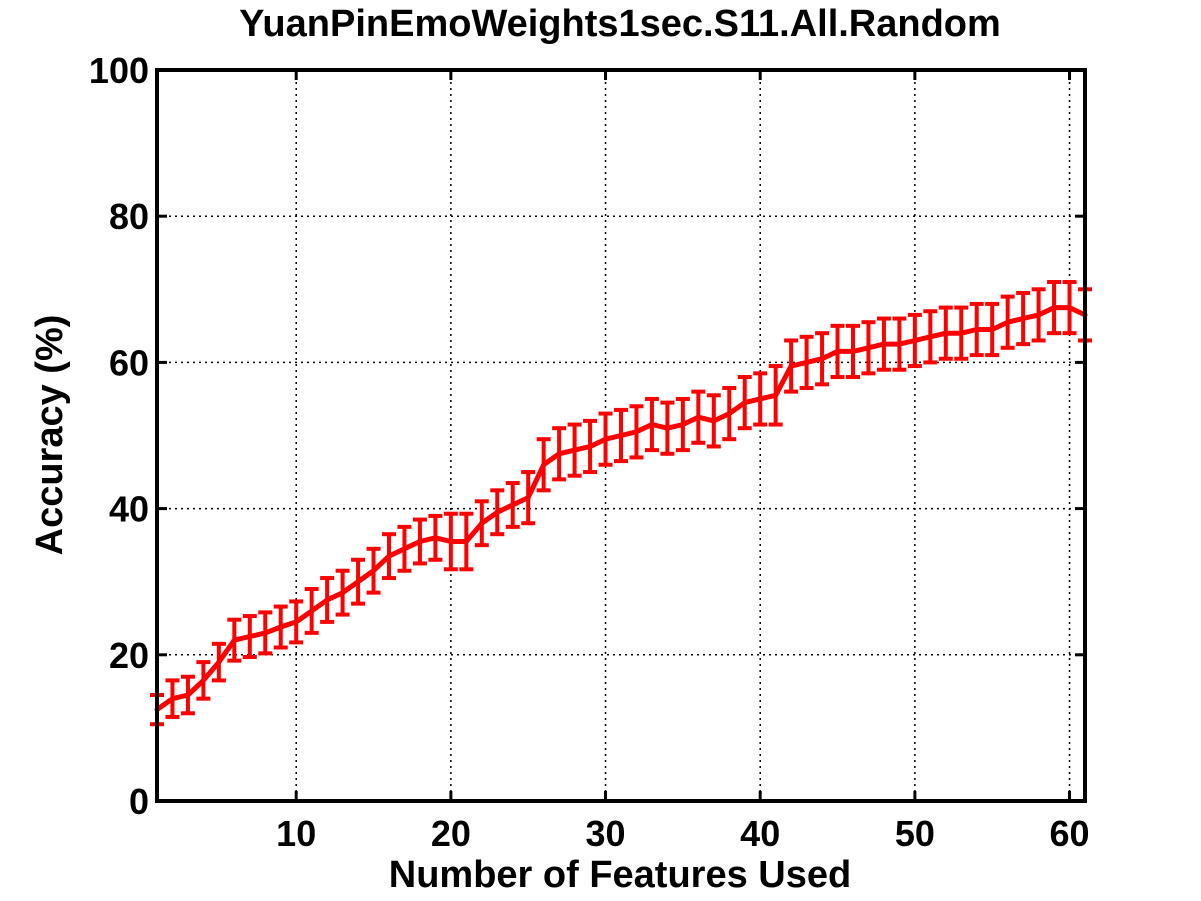  What do you see at coordinates (1070, 833) in the screenshot?
I see `x-tick-label: 60` at bounding box center [1070, 833].